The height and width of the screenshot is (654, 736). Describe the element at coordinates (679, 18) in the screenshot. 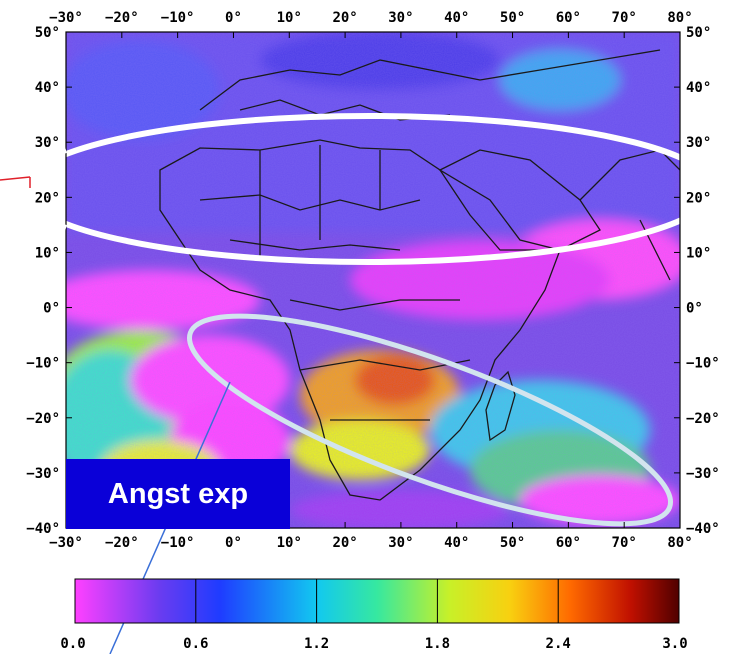

I see `lon-tick-label-top: 80°` at that location.